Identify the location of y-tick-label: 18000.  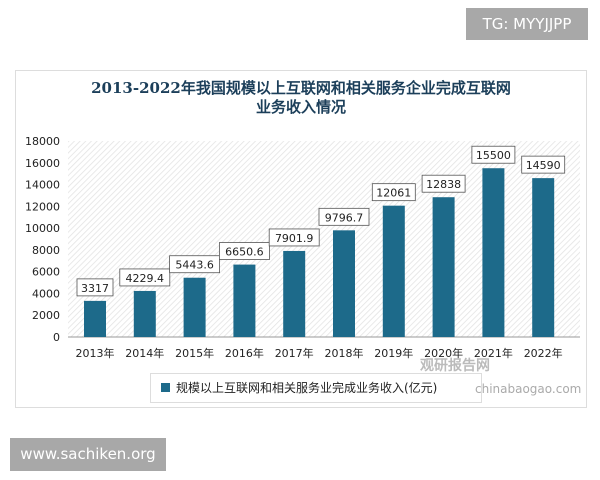
(42, 141).